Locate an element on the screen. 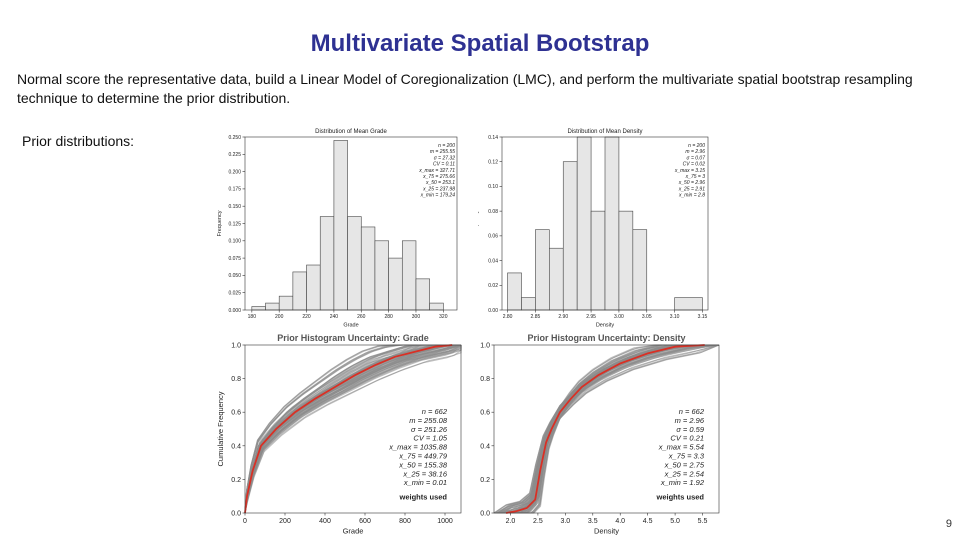  stat-line: m = 255.55 is located at coordinates (442, 152).